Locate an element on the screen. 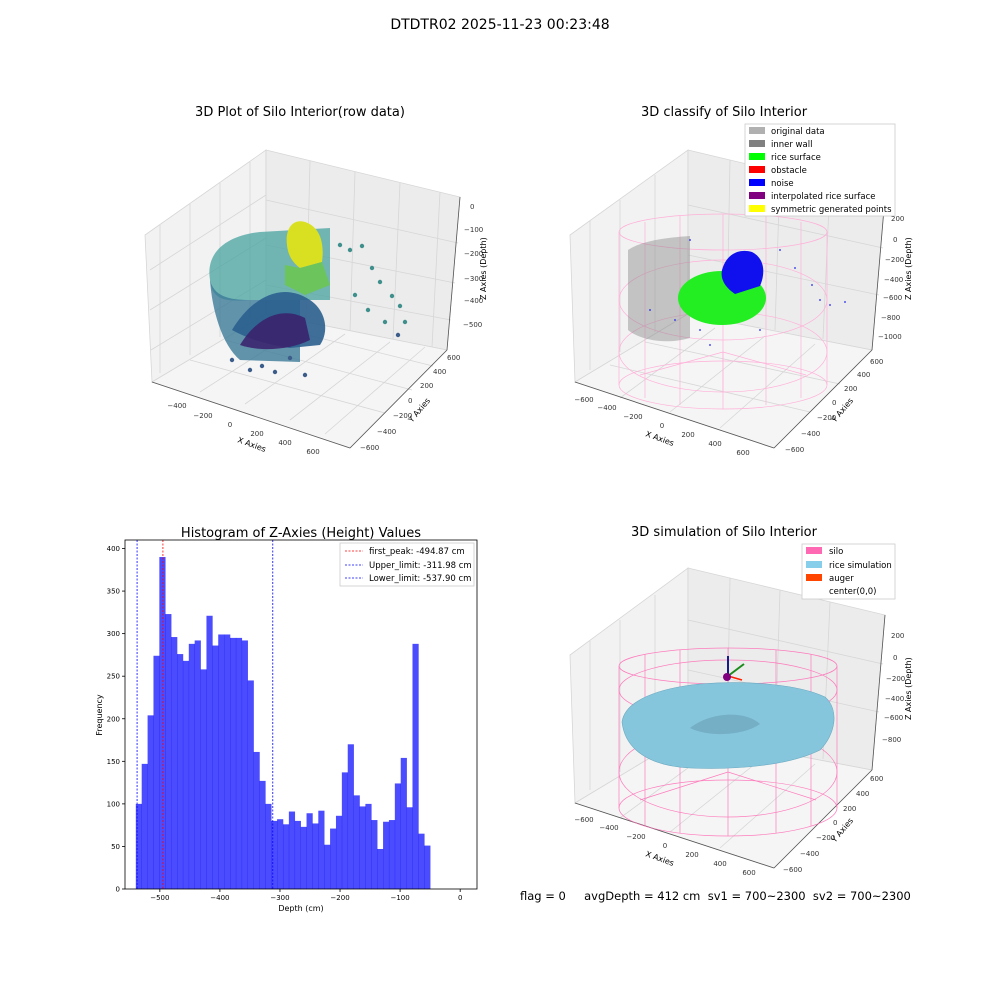 Image resolution: width=1000 pixels, height=1000 pixels. p2-x-ticks: −600 −400 −200 0 200 400 600 is located at coordinates (661, 426).